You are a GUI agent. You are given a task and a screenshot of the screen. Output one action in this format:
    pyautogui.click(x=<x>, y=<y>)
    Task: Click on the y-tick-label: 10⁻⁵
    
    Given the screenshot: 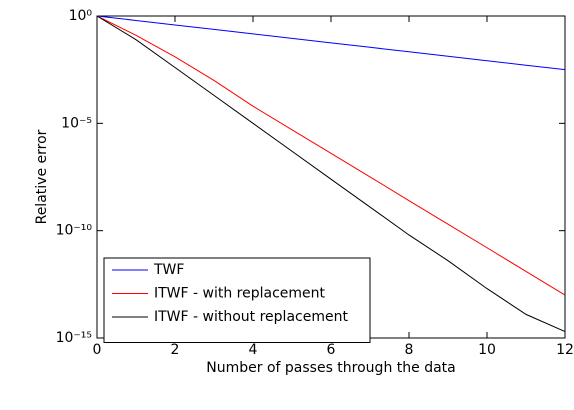 What is the action you would take?
    pyautogui.click(x=76, y=123)
    